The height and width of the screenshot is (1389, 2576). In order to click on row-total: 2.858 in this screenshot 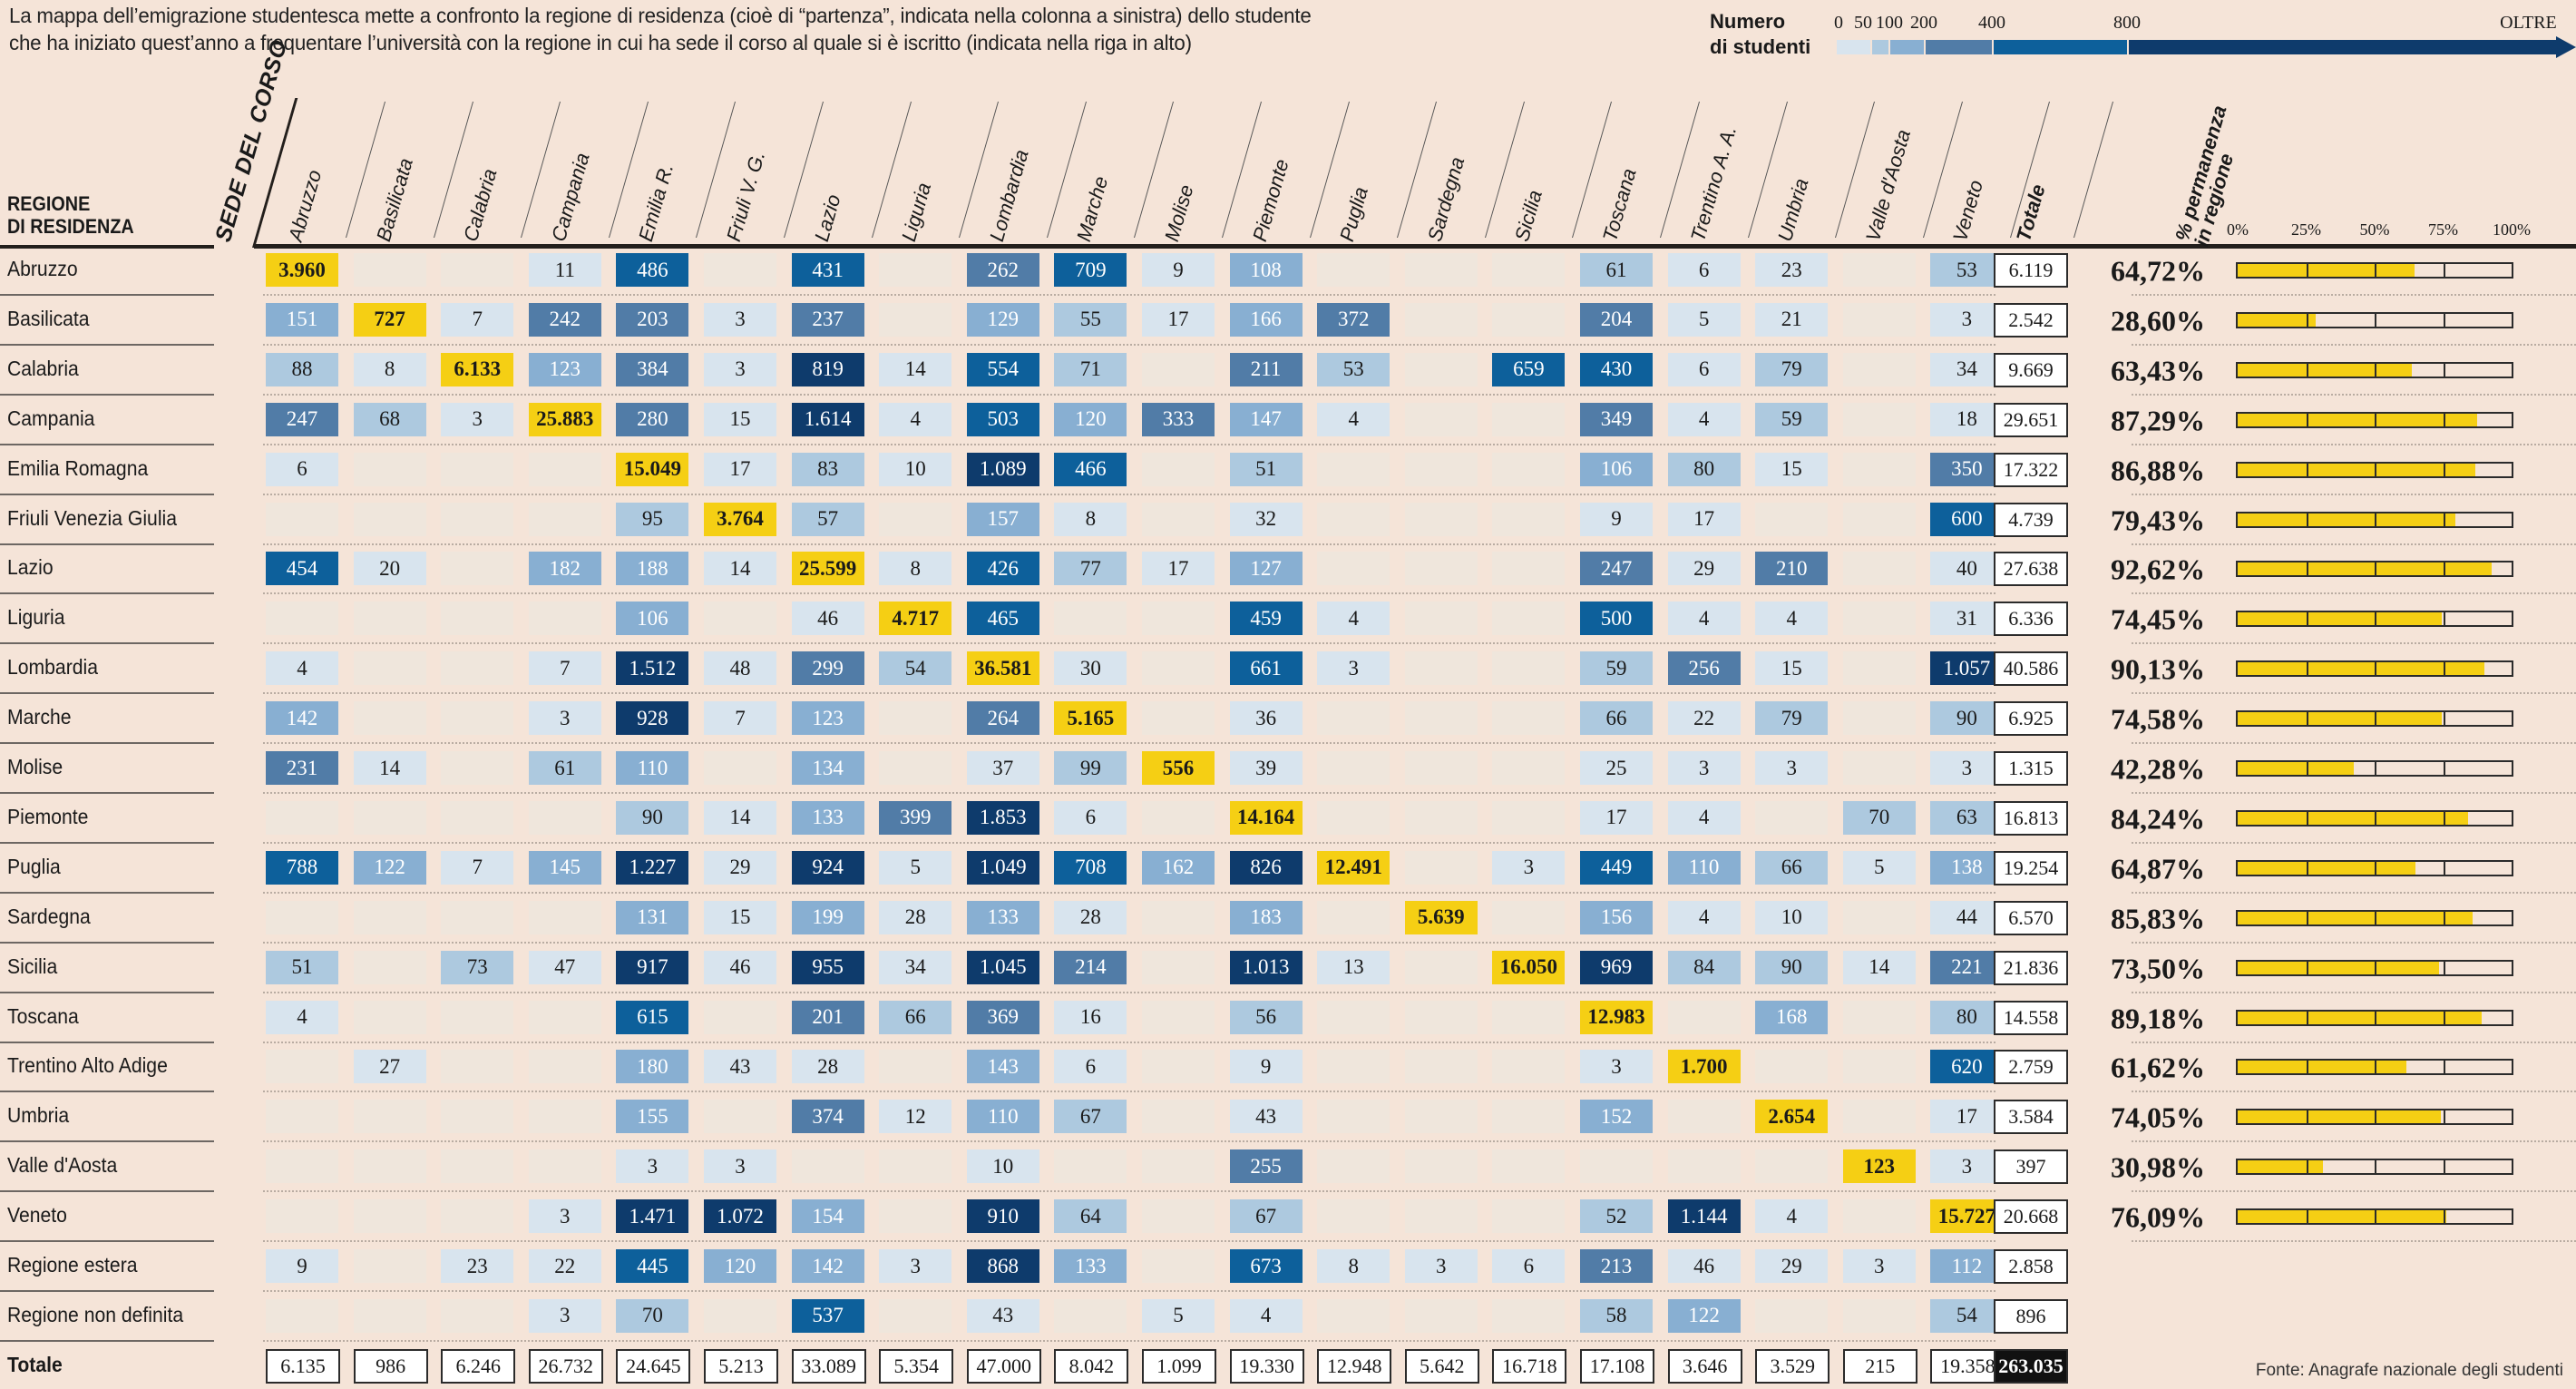, I will do `click(2031, 1266)`.